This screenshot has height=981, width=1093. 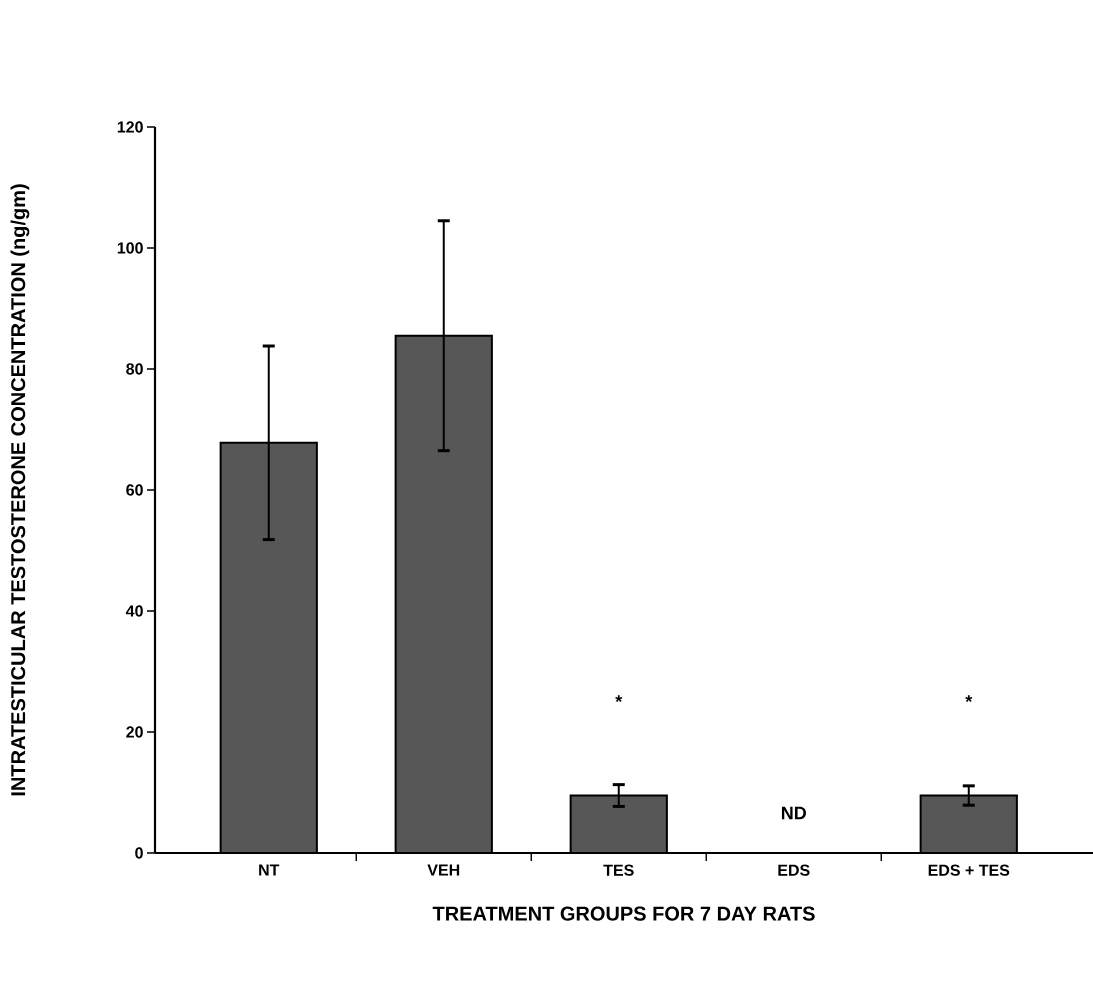 What do you see at coordinates (618, 870) in the screenshot?
I see `x-tick-label: TES` at bounding box center [618, 870].